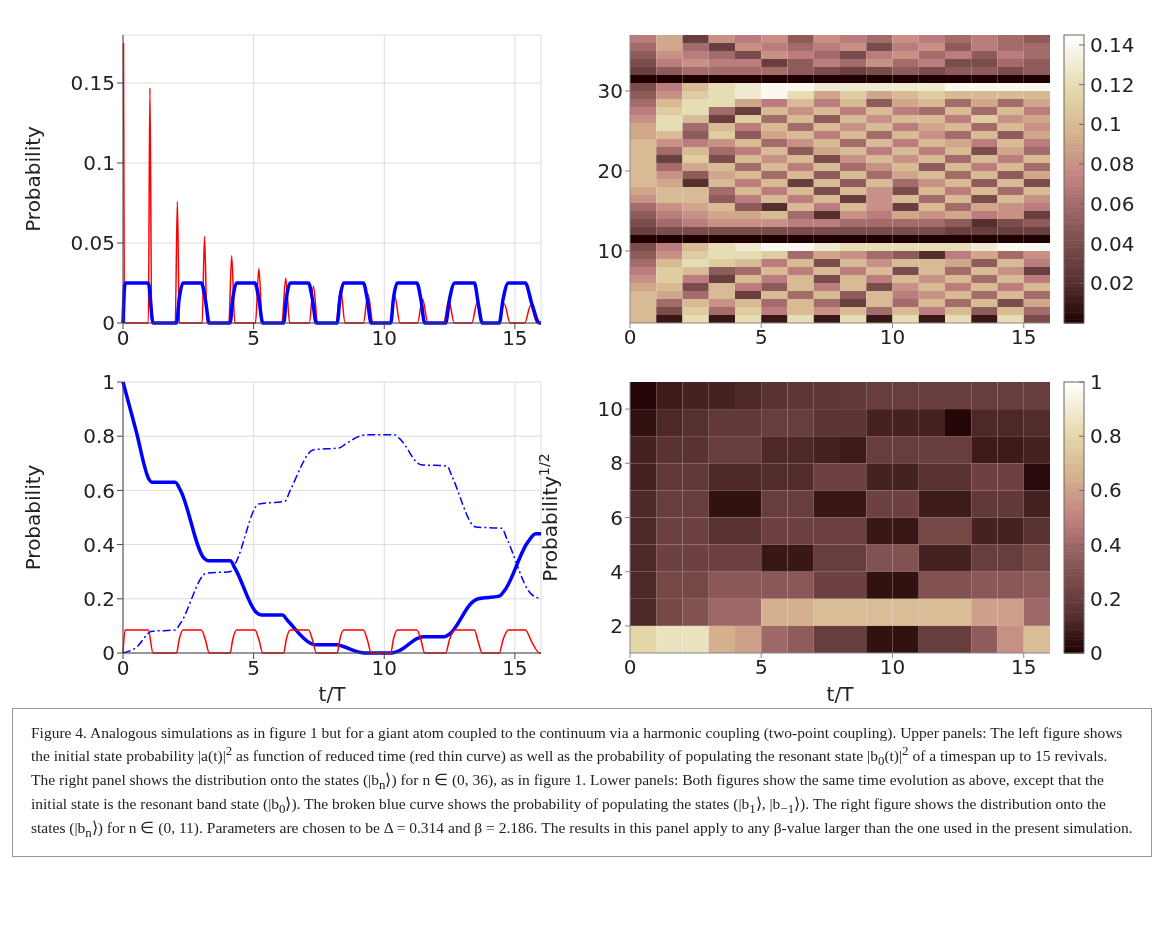 The height and width of the screenshot is (939, 1168). What do you see at coordinates (92, 83) in the screenshot?
I see `y-tick-label: 0.15` at bounding box center [92, 83].